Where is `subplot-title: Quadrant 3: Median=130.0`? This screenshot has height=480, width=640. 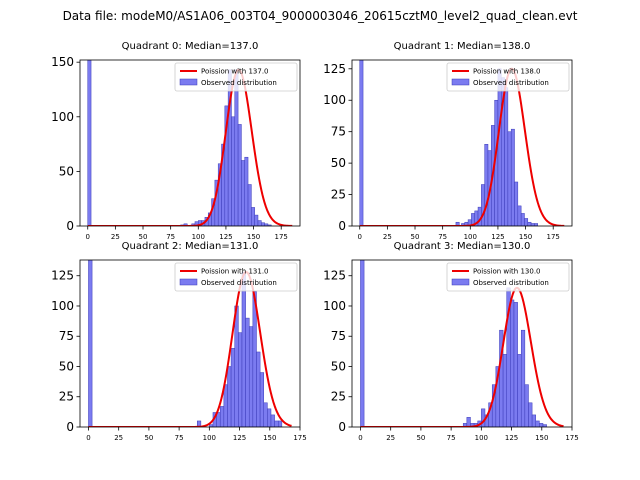
subplot-title: Quadrant 3: Median=130.0 is located at coordinates (462, 246).